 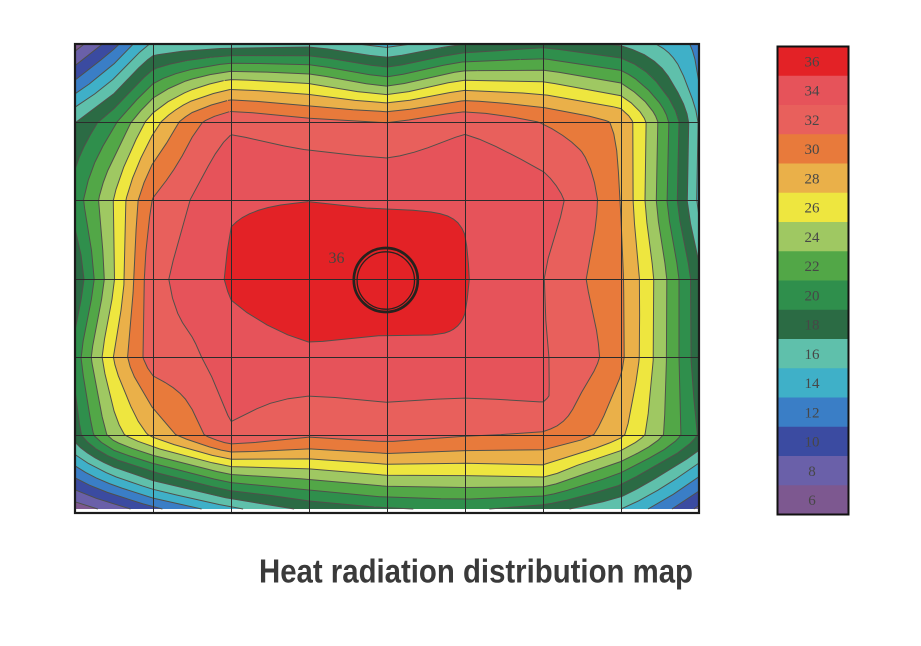 I want to click on svg-text: 8, so click(x=812, y=472).